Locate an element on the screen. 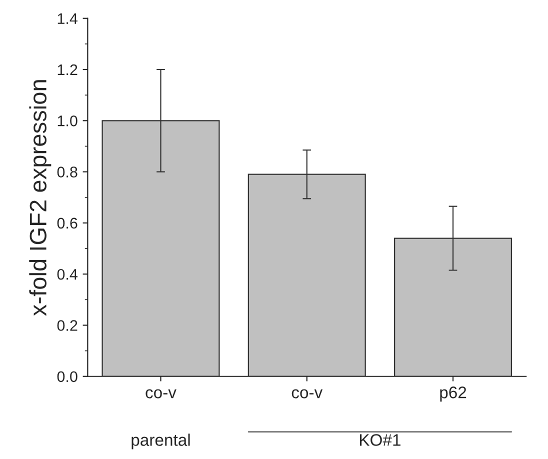 This screenshot has width=548, height=459. text: parental is located at coordinates (161, 442).